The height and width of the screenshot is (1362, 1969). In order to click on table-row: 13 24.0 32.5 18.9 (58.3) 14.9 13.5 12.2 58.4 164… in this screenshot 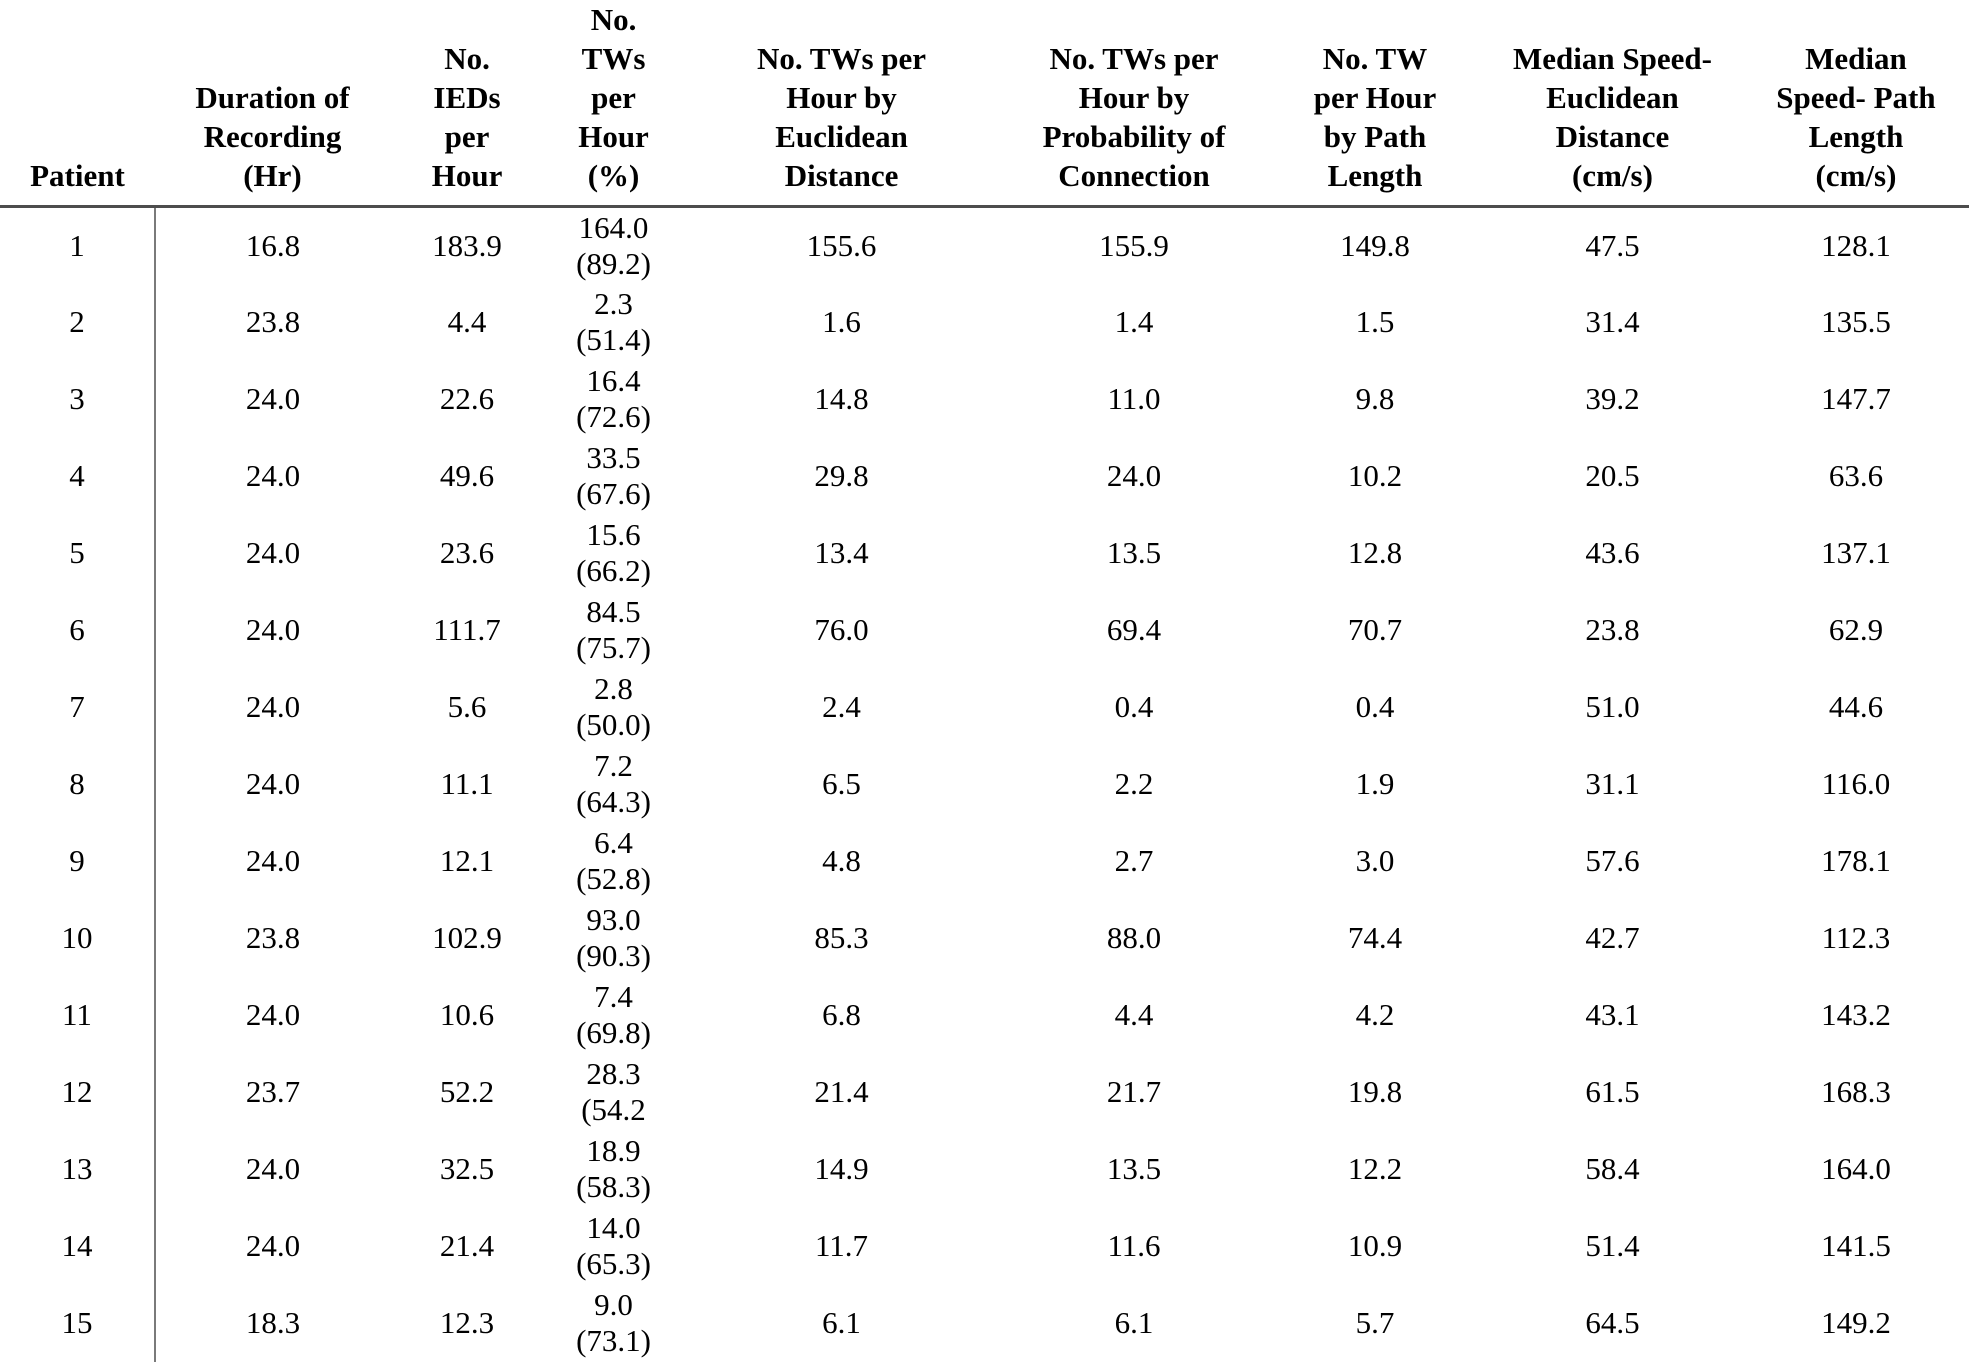, I will do `click(984, 1169)`.